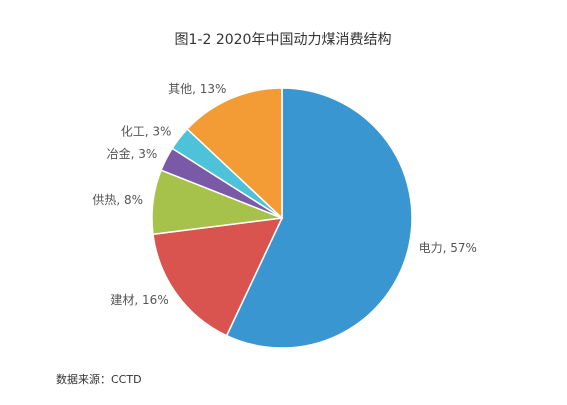  What do you see at coordinates (197, 89) in the screenshot?
I see `data-label: 其他, 13%` at bounding box center [197, 89].